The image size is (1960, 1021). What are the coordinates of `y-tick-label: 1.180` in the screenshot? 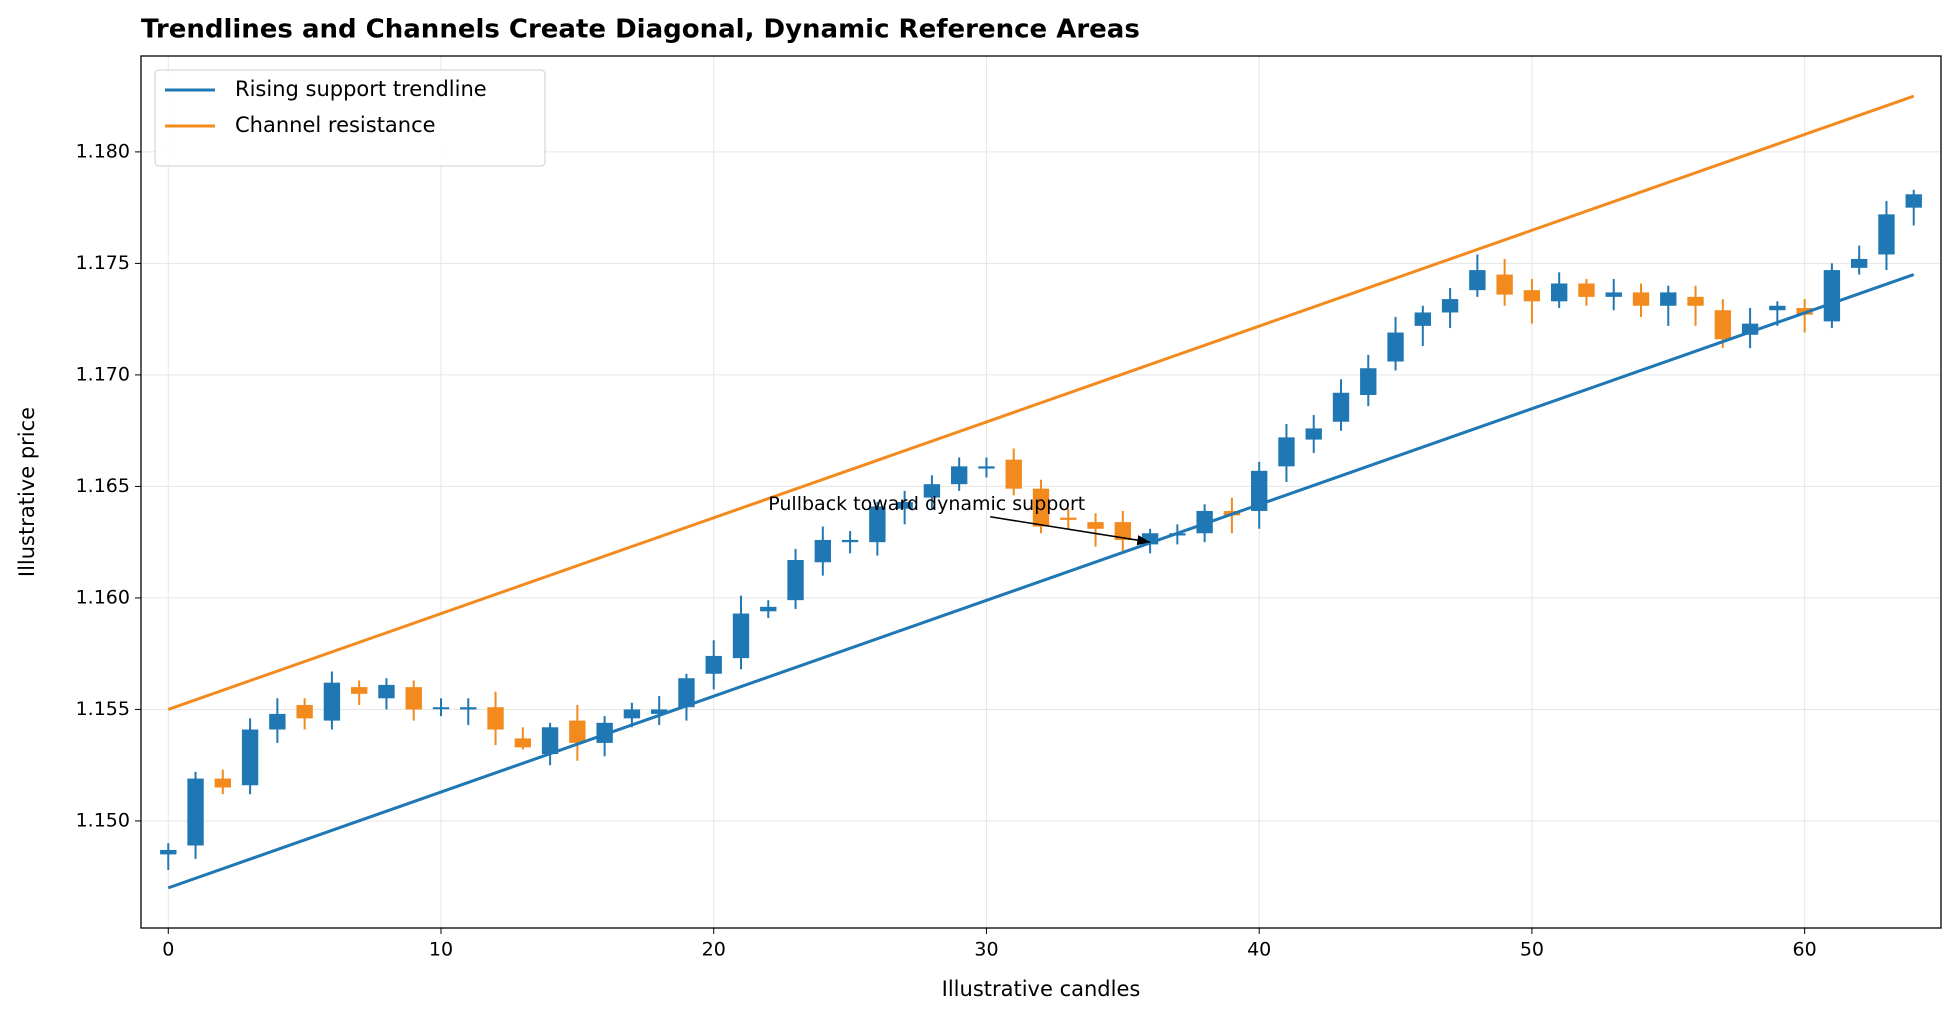 It's located at (103, 151).